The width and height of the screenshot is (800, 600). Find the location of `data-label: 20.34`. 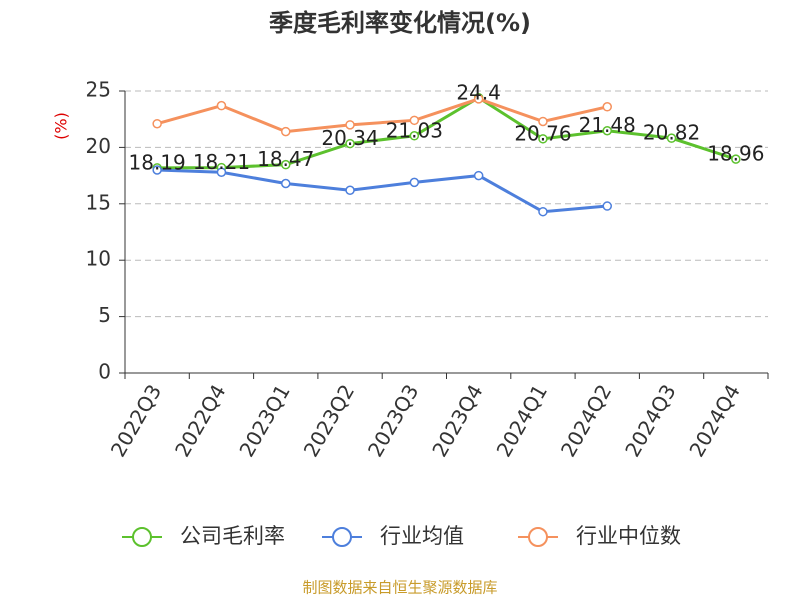

data-label: 20.34 is located at coordinates (349, 138).